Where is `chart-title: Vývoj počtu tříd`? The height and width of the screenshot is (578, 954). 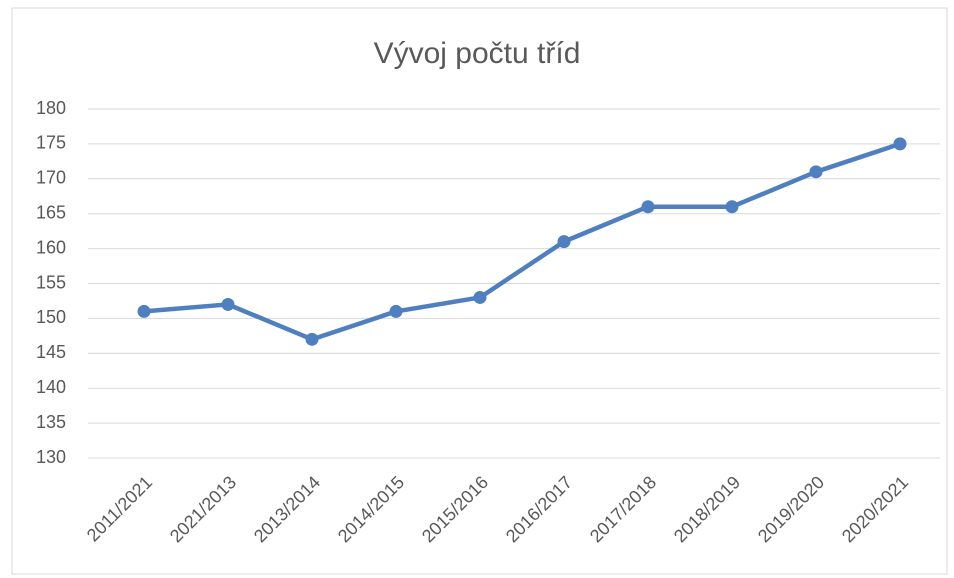 chart-title: Vývoj počtu tříd is located at coordinates (477, 53).